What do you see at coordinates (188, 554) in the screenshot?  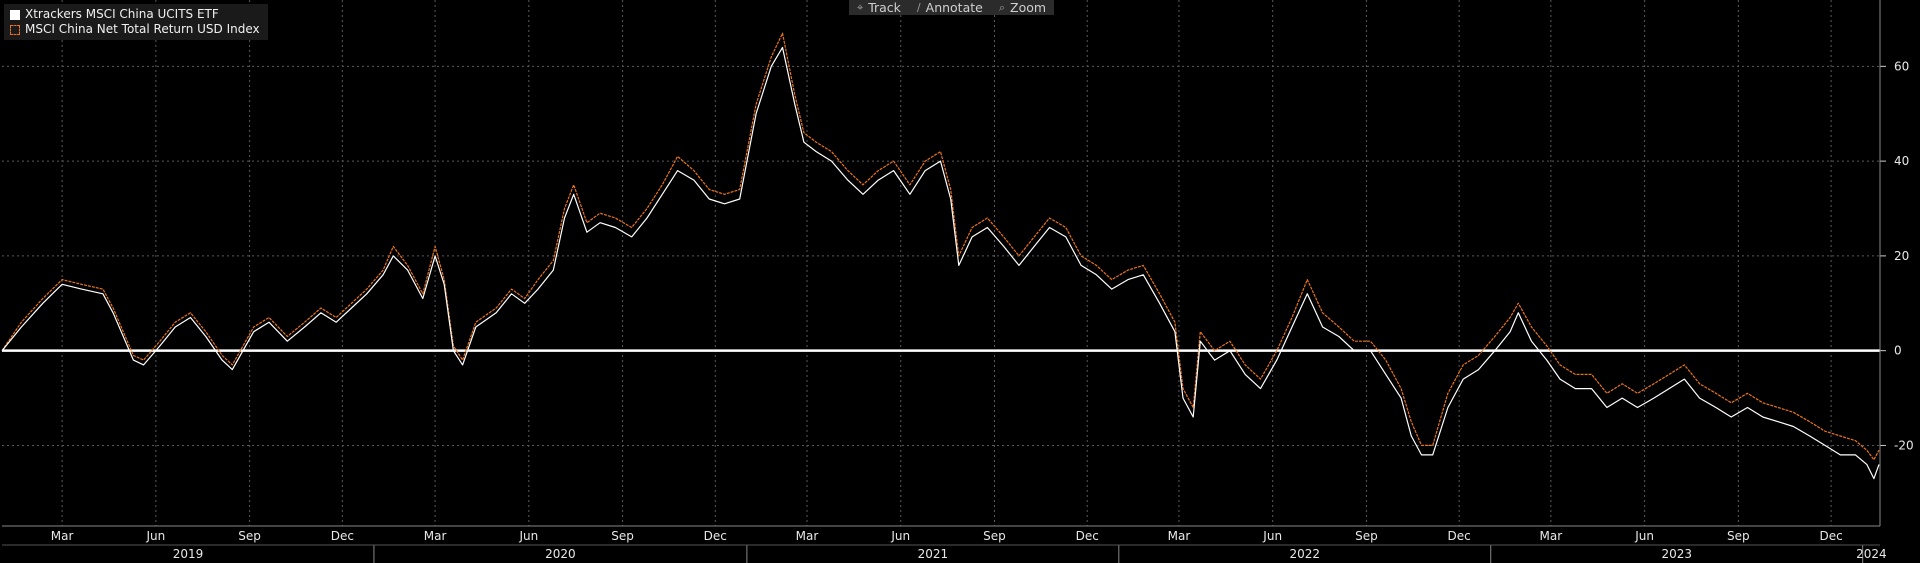 I see `x-year-label: 2019` at bounding box center [188, 554].